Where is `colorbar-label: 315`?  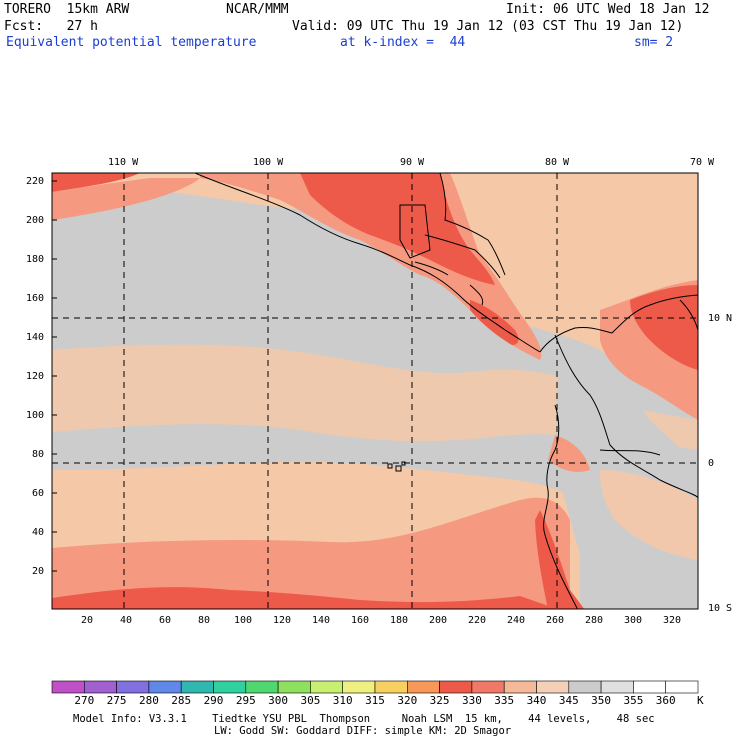
colorbar-label: 315 is located at coordinates (375, 700).